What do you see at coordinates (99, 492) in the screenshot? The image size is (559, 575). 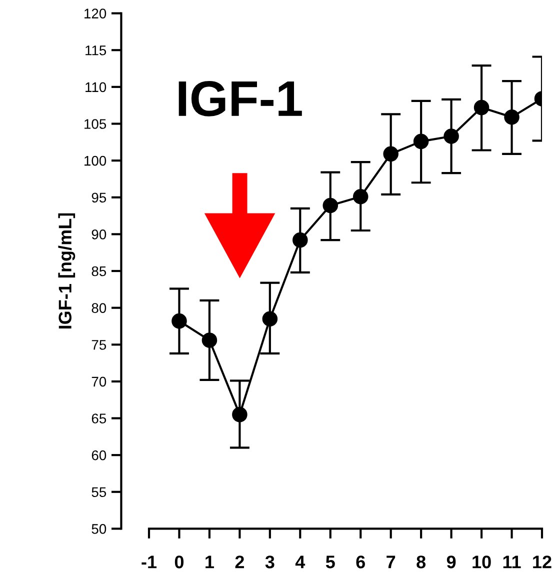 I see `y-tick-label: 55` at bounding box center [99, 492].